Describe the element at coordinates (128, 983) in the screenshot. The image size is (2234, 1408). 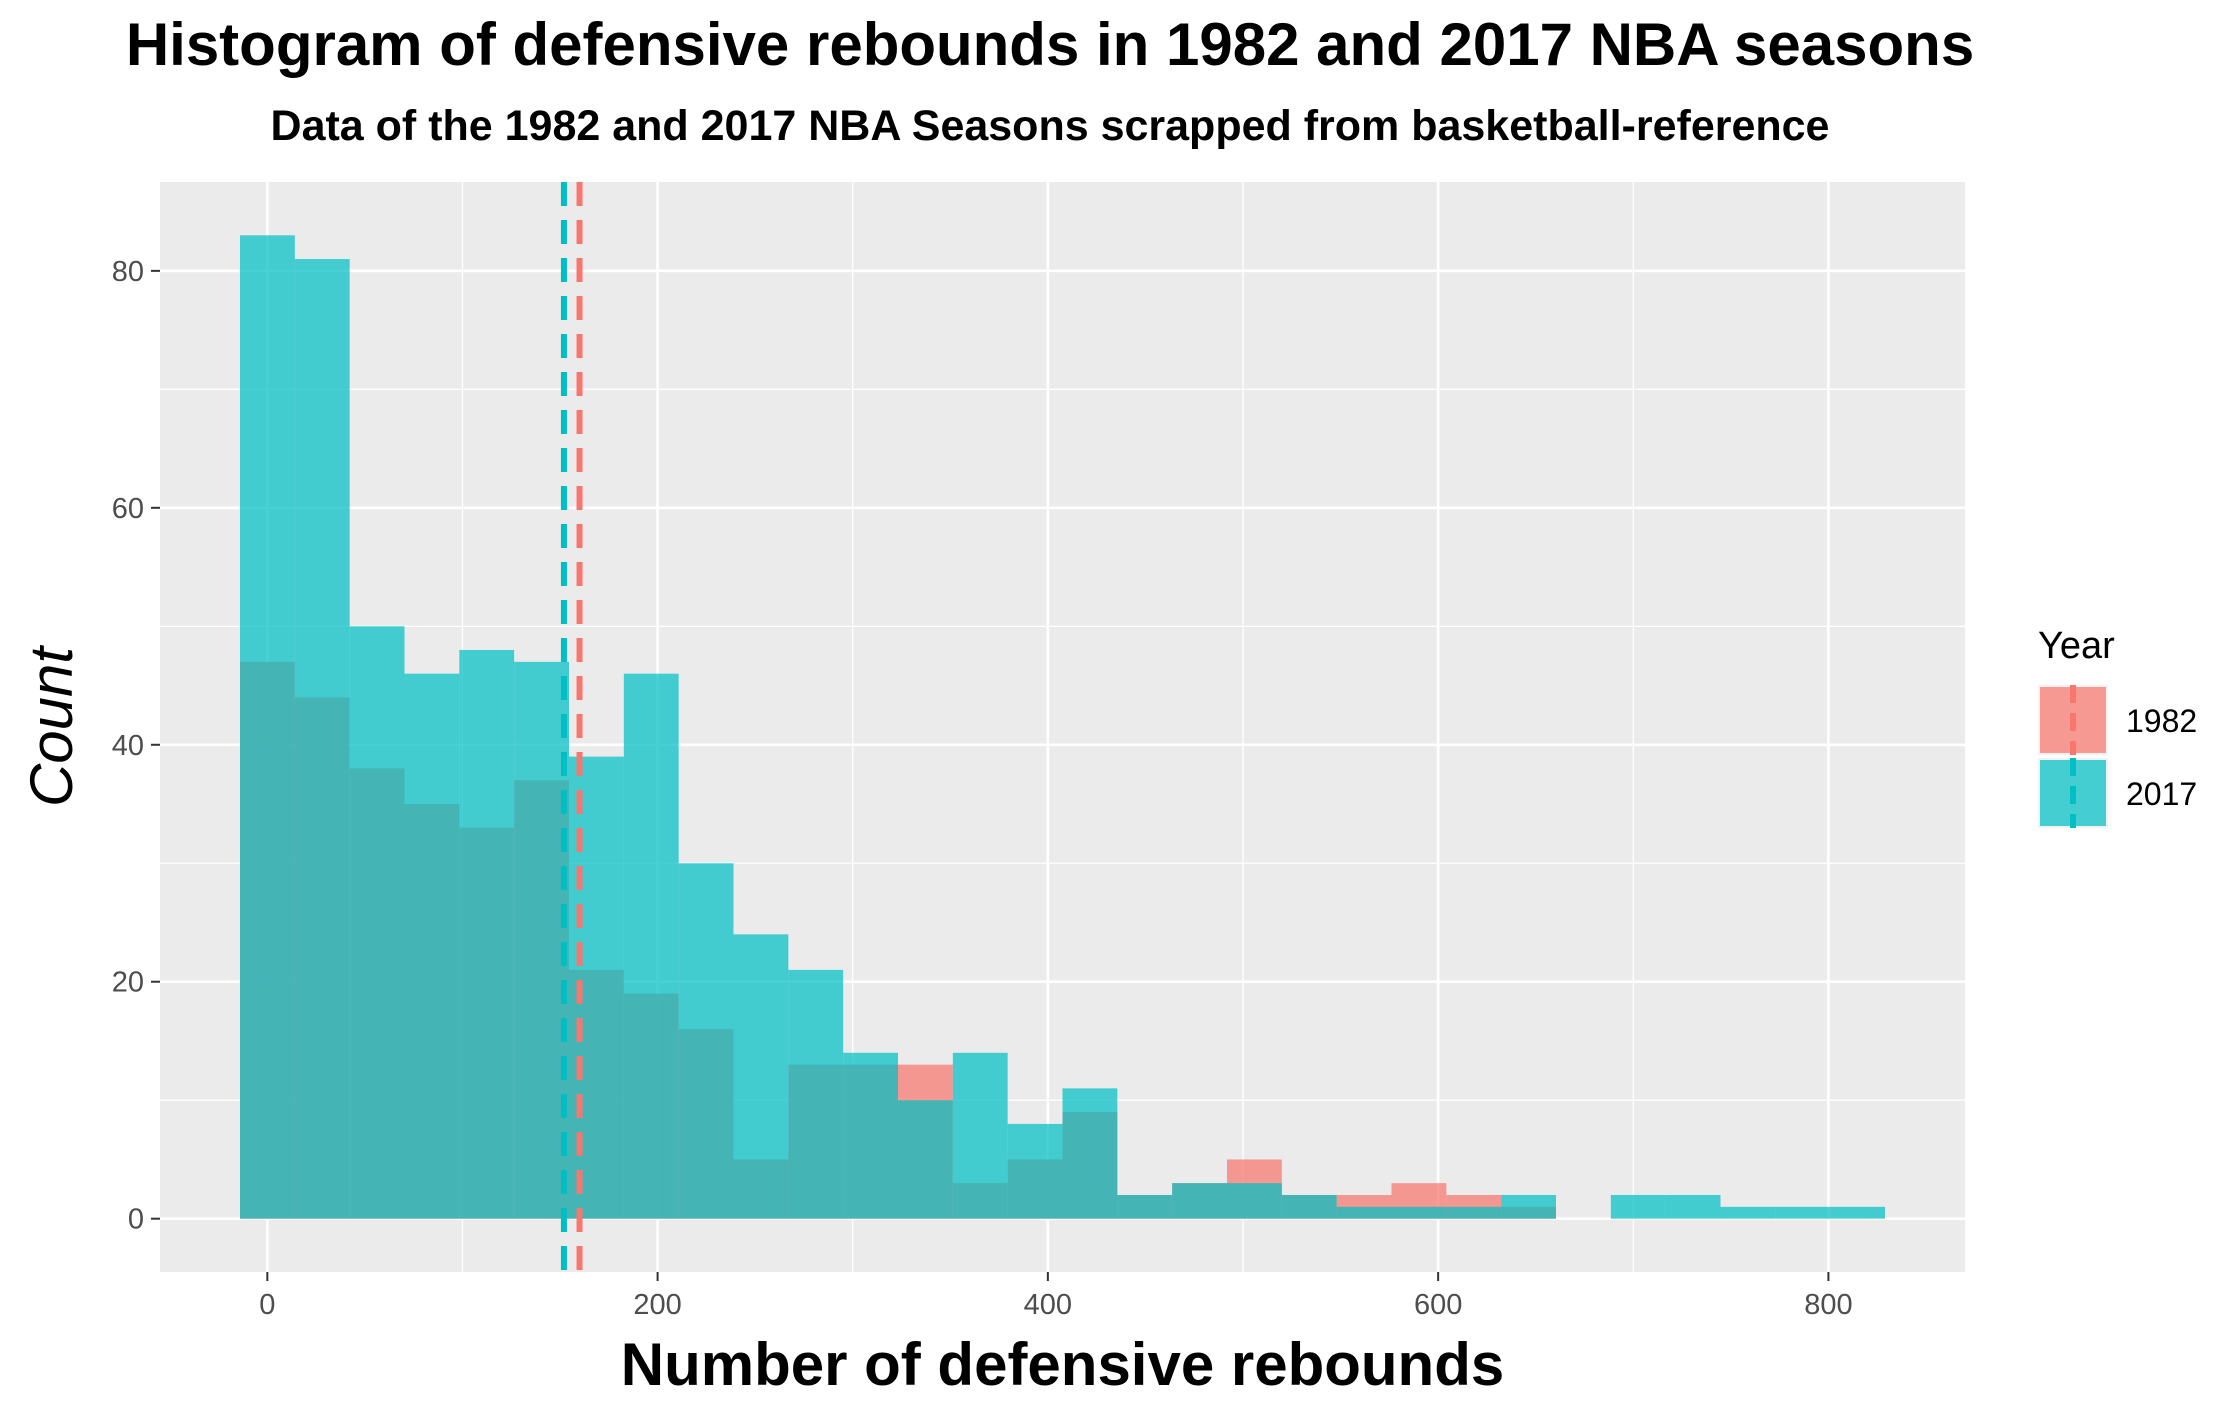
I see `y-tick-label: 20` at that location.